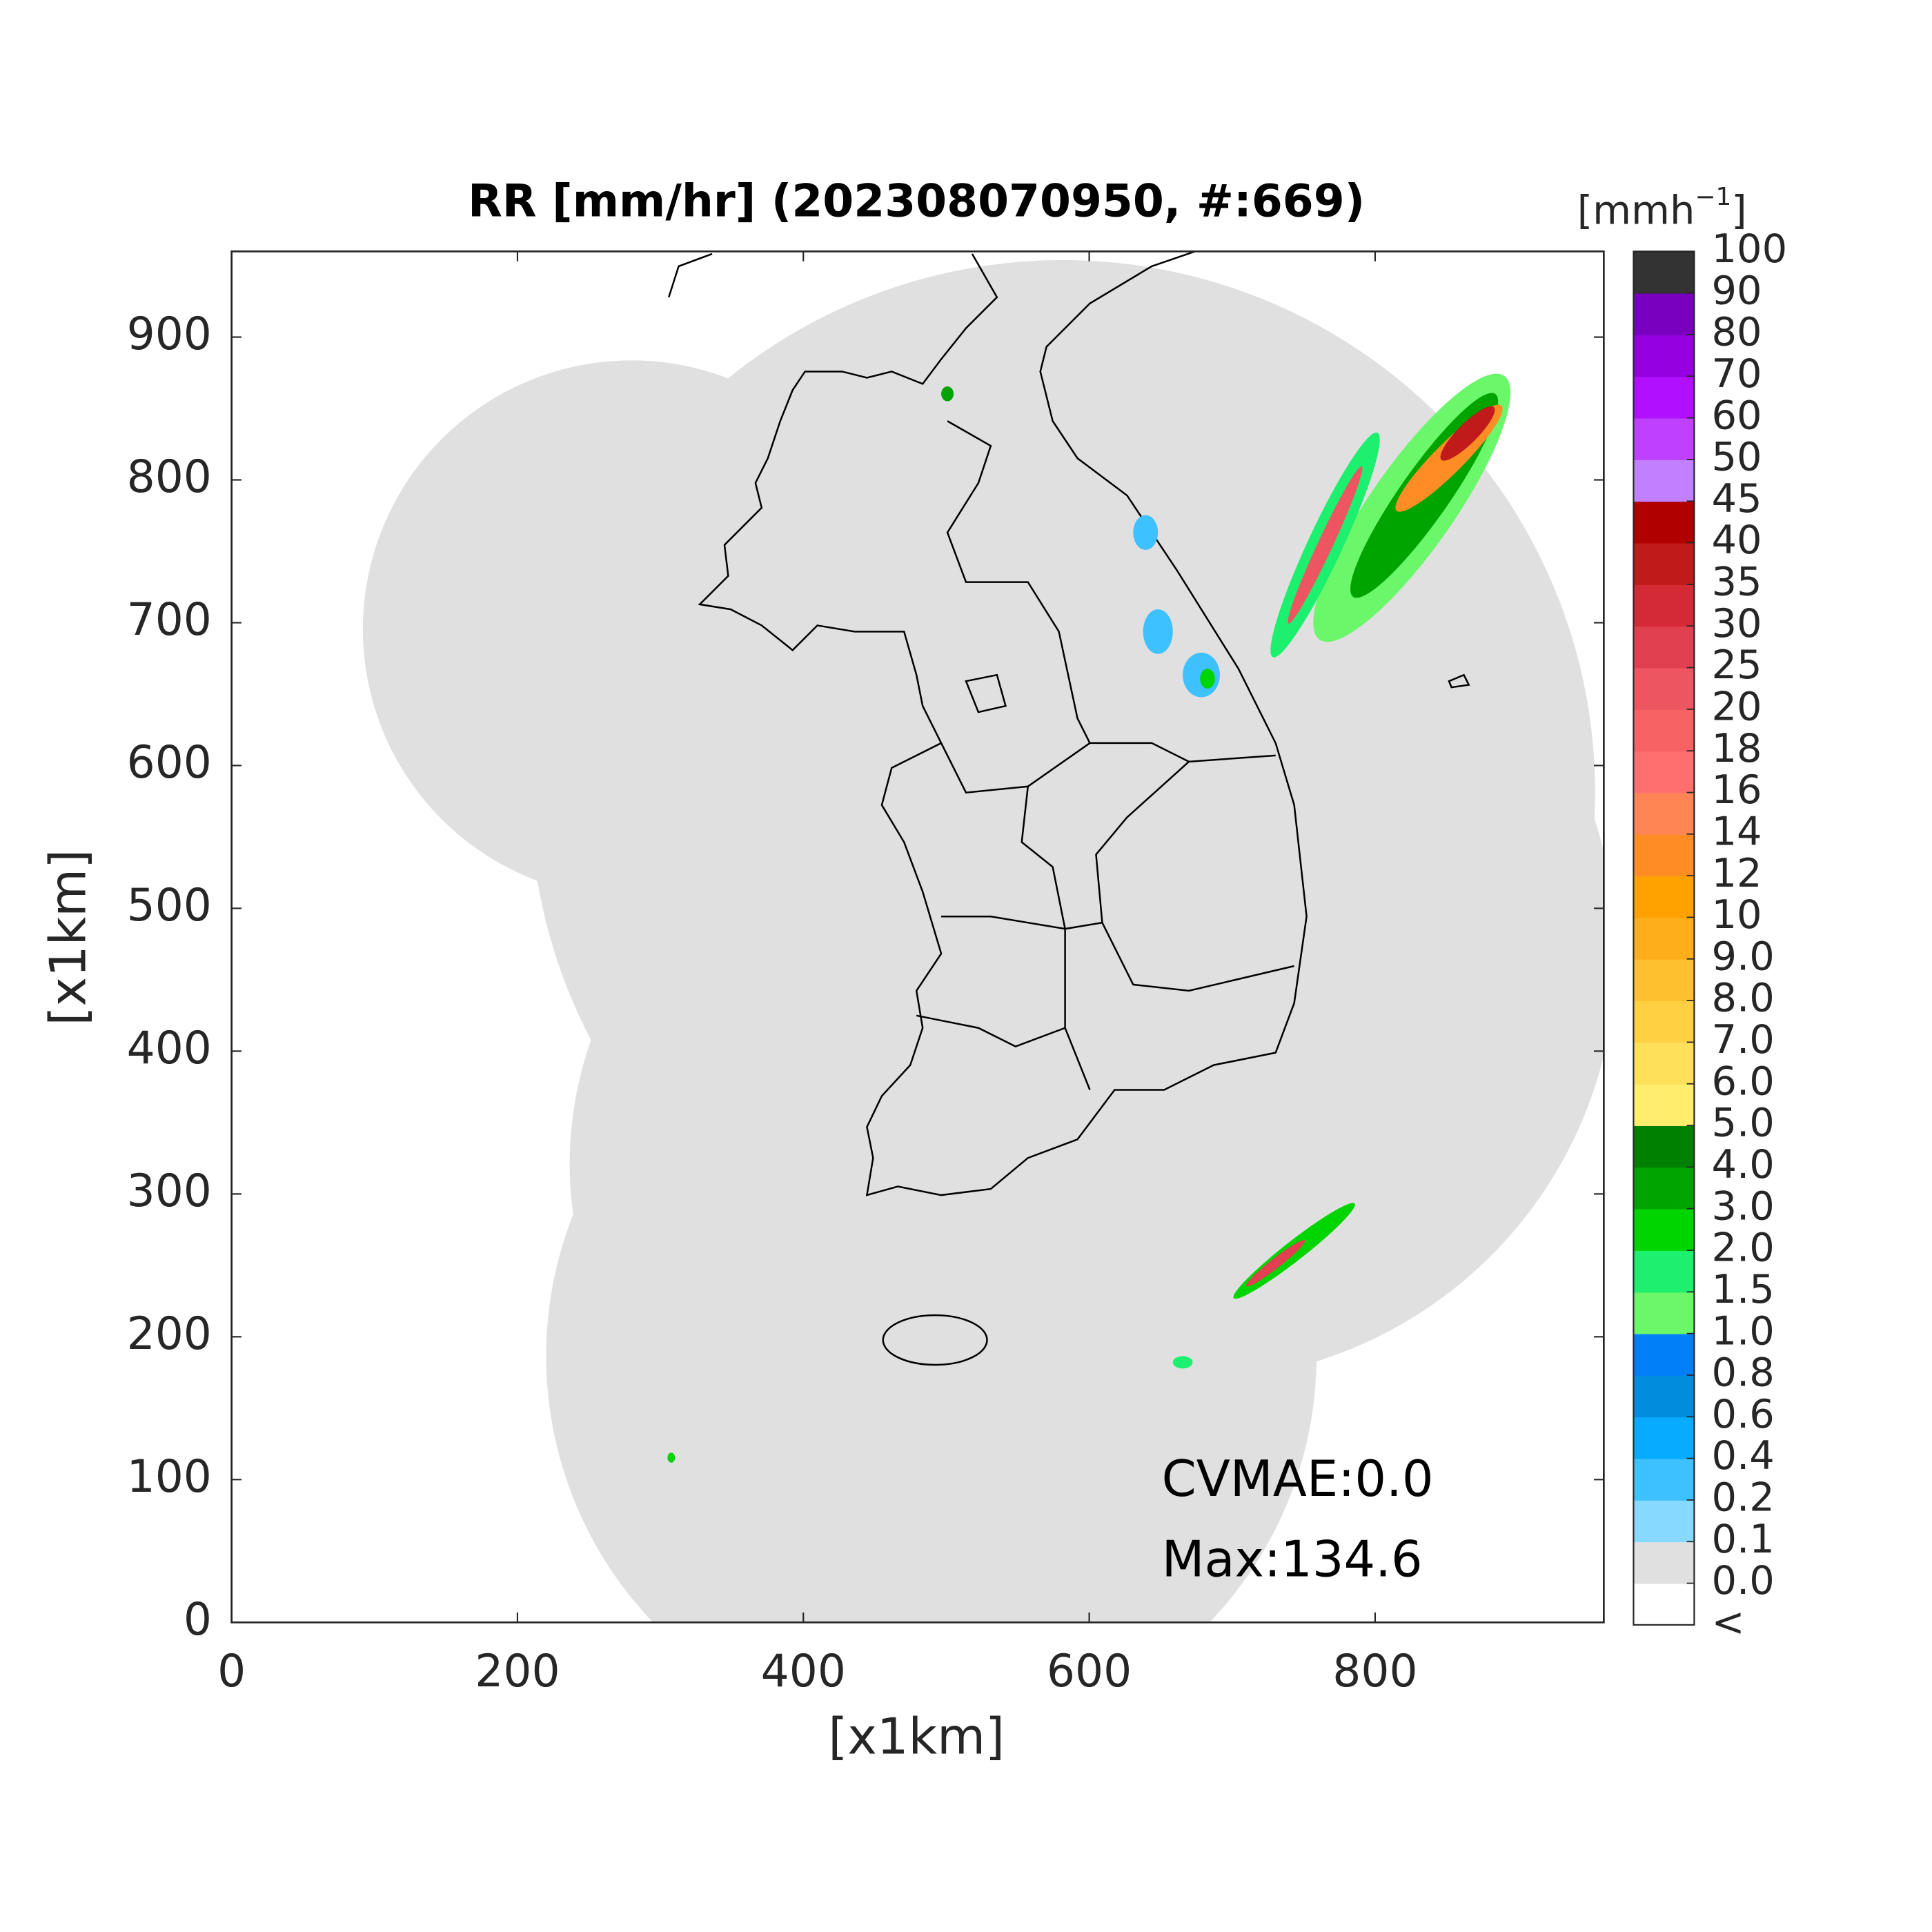  What do you see at coordinates (169, 1334) in the screenshot?
I see `y-tick-label: 200` at bounding box center [169, 1334].